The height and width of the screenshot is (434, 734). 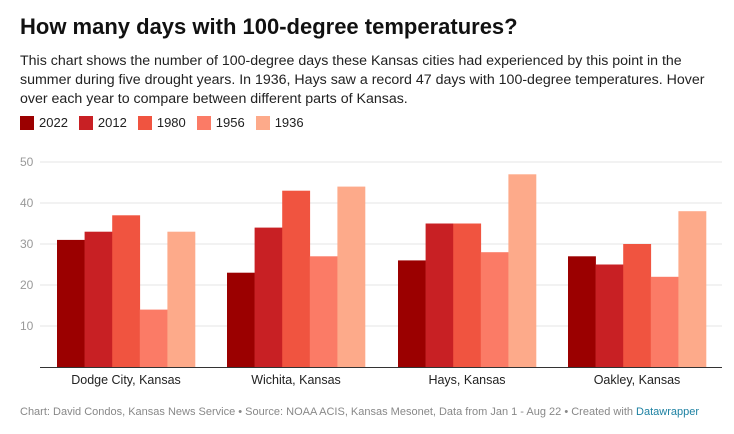 What do you see at coordinates (230, 122) in the screenshot?
I see `legend-label: 1956` at bounding box center [230, 122].